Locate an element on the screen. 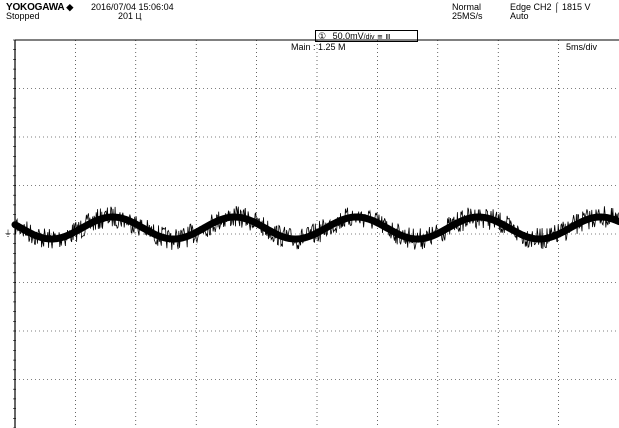  ground-marker-icon: ⏚ is located at coordinates (8, 233).